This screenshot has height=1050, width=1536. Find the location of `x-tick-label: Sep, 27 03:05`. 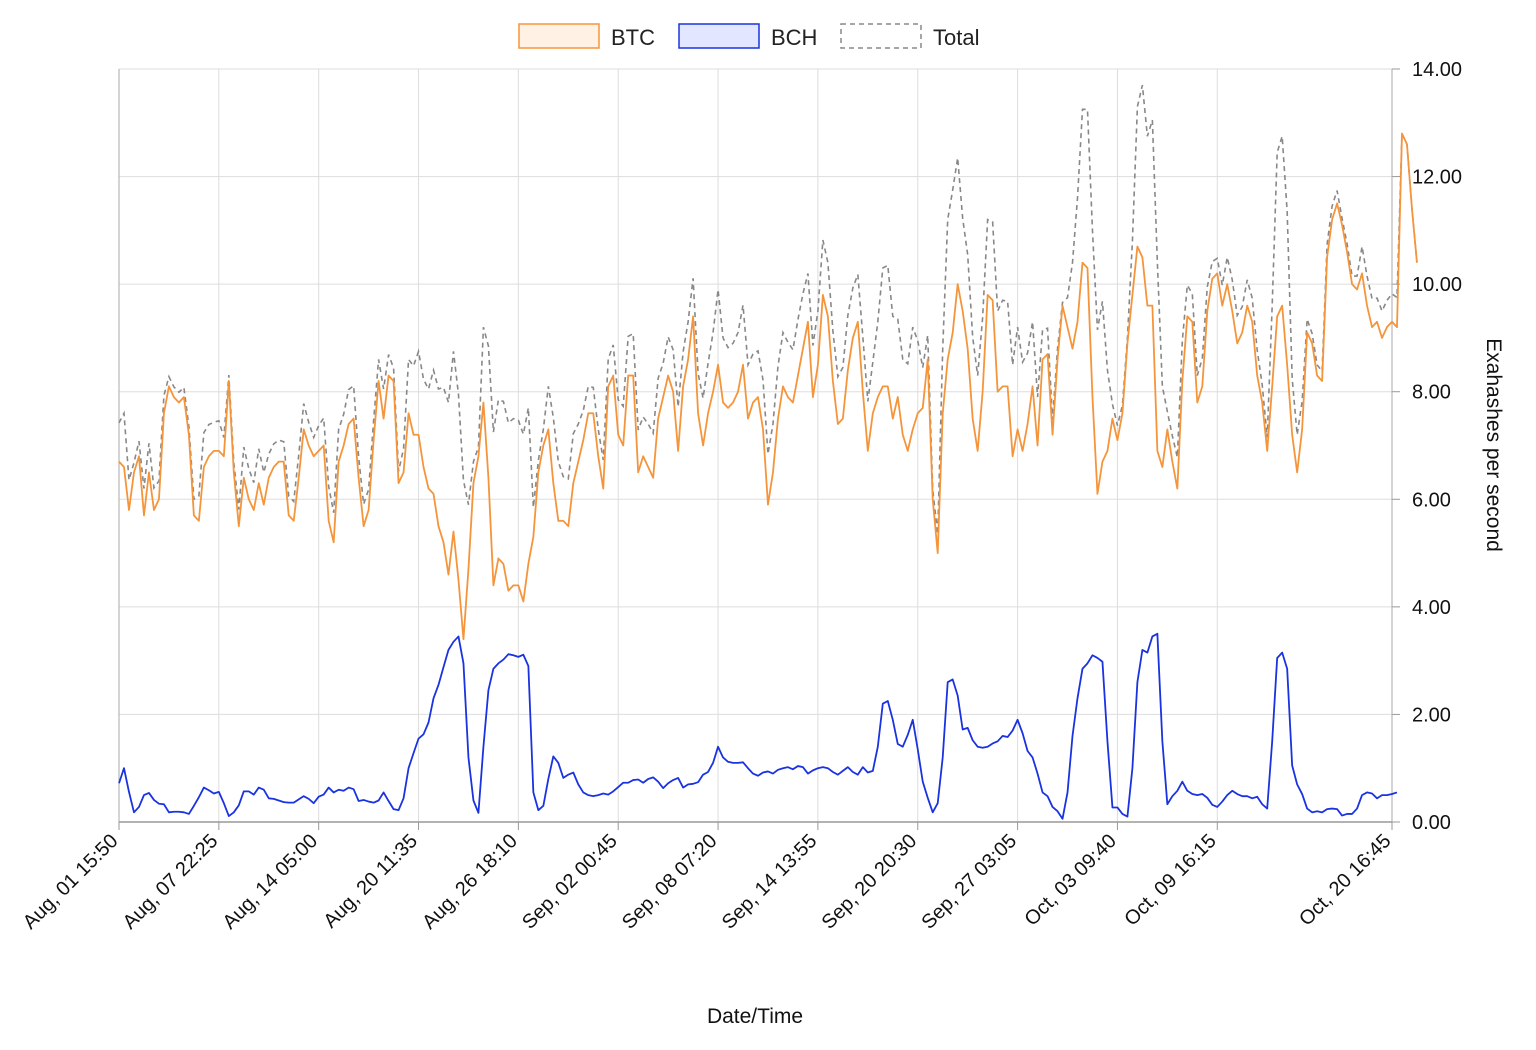

x-tick-label: Sep, 27 03:05 is located at coordinates (969, 882).